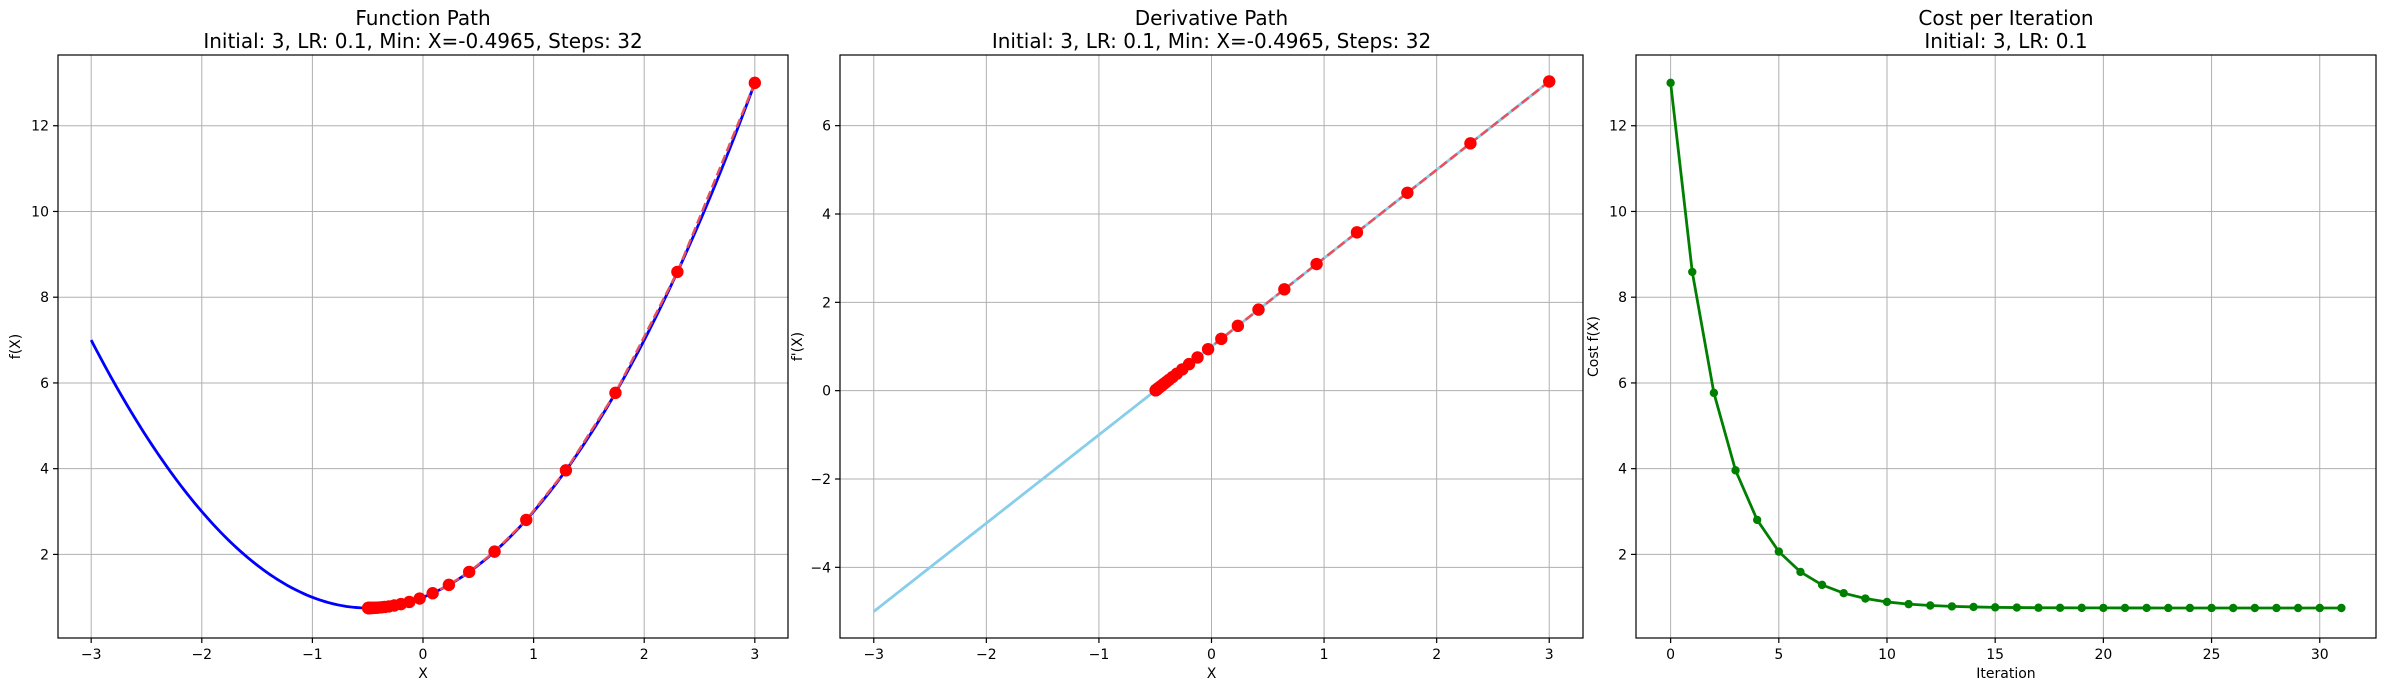 The image size is (2390, 690). I want to click on y-axis-label: f(X), so click(16, 346).